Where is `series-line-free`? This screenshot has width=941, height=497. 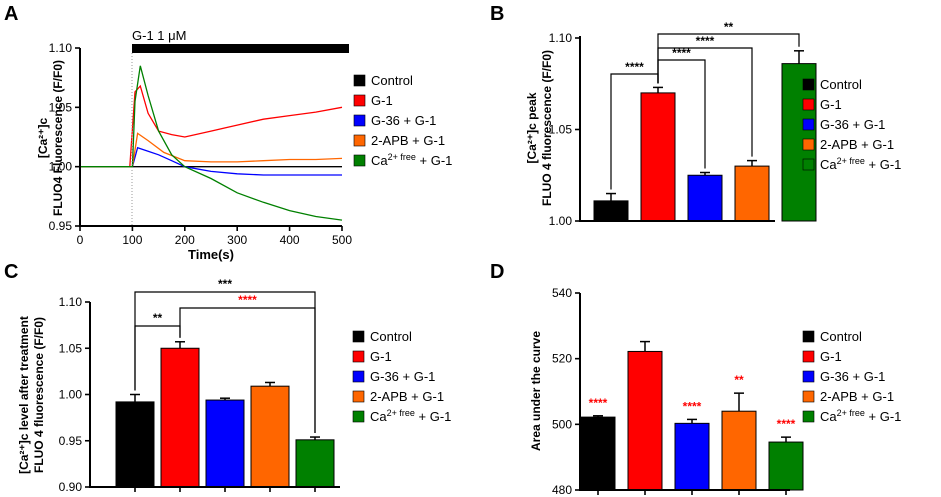
series-line-free is located at coordinates (211, 143).